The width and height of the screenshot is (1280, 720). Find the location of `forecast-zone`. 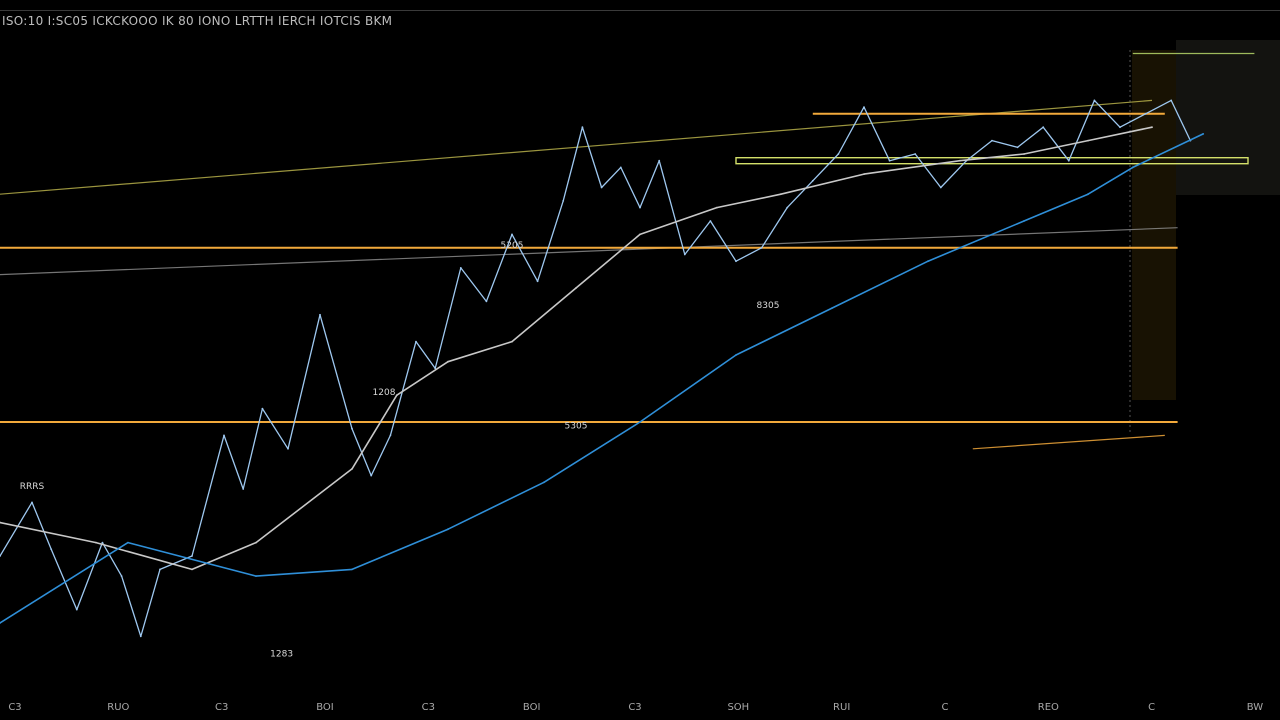

forecast-zone is located at coordinates (1154, 225).